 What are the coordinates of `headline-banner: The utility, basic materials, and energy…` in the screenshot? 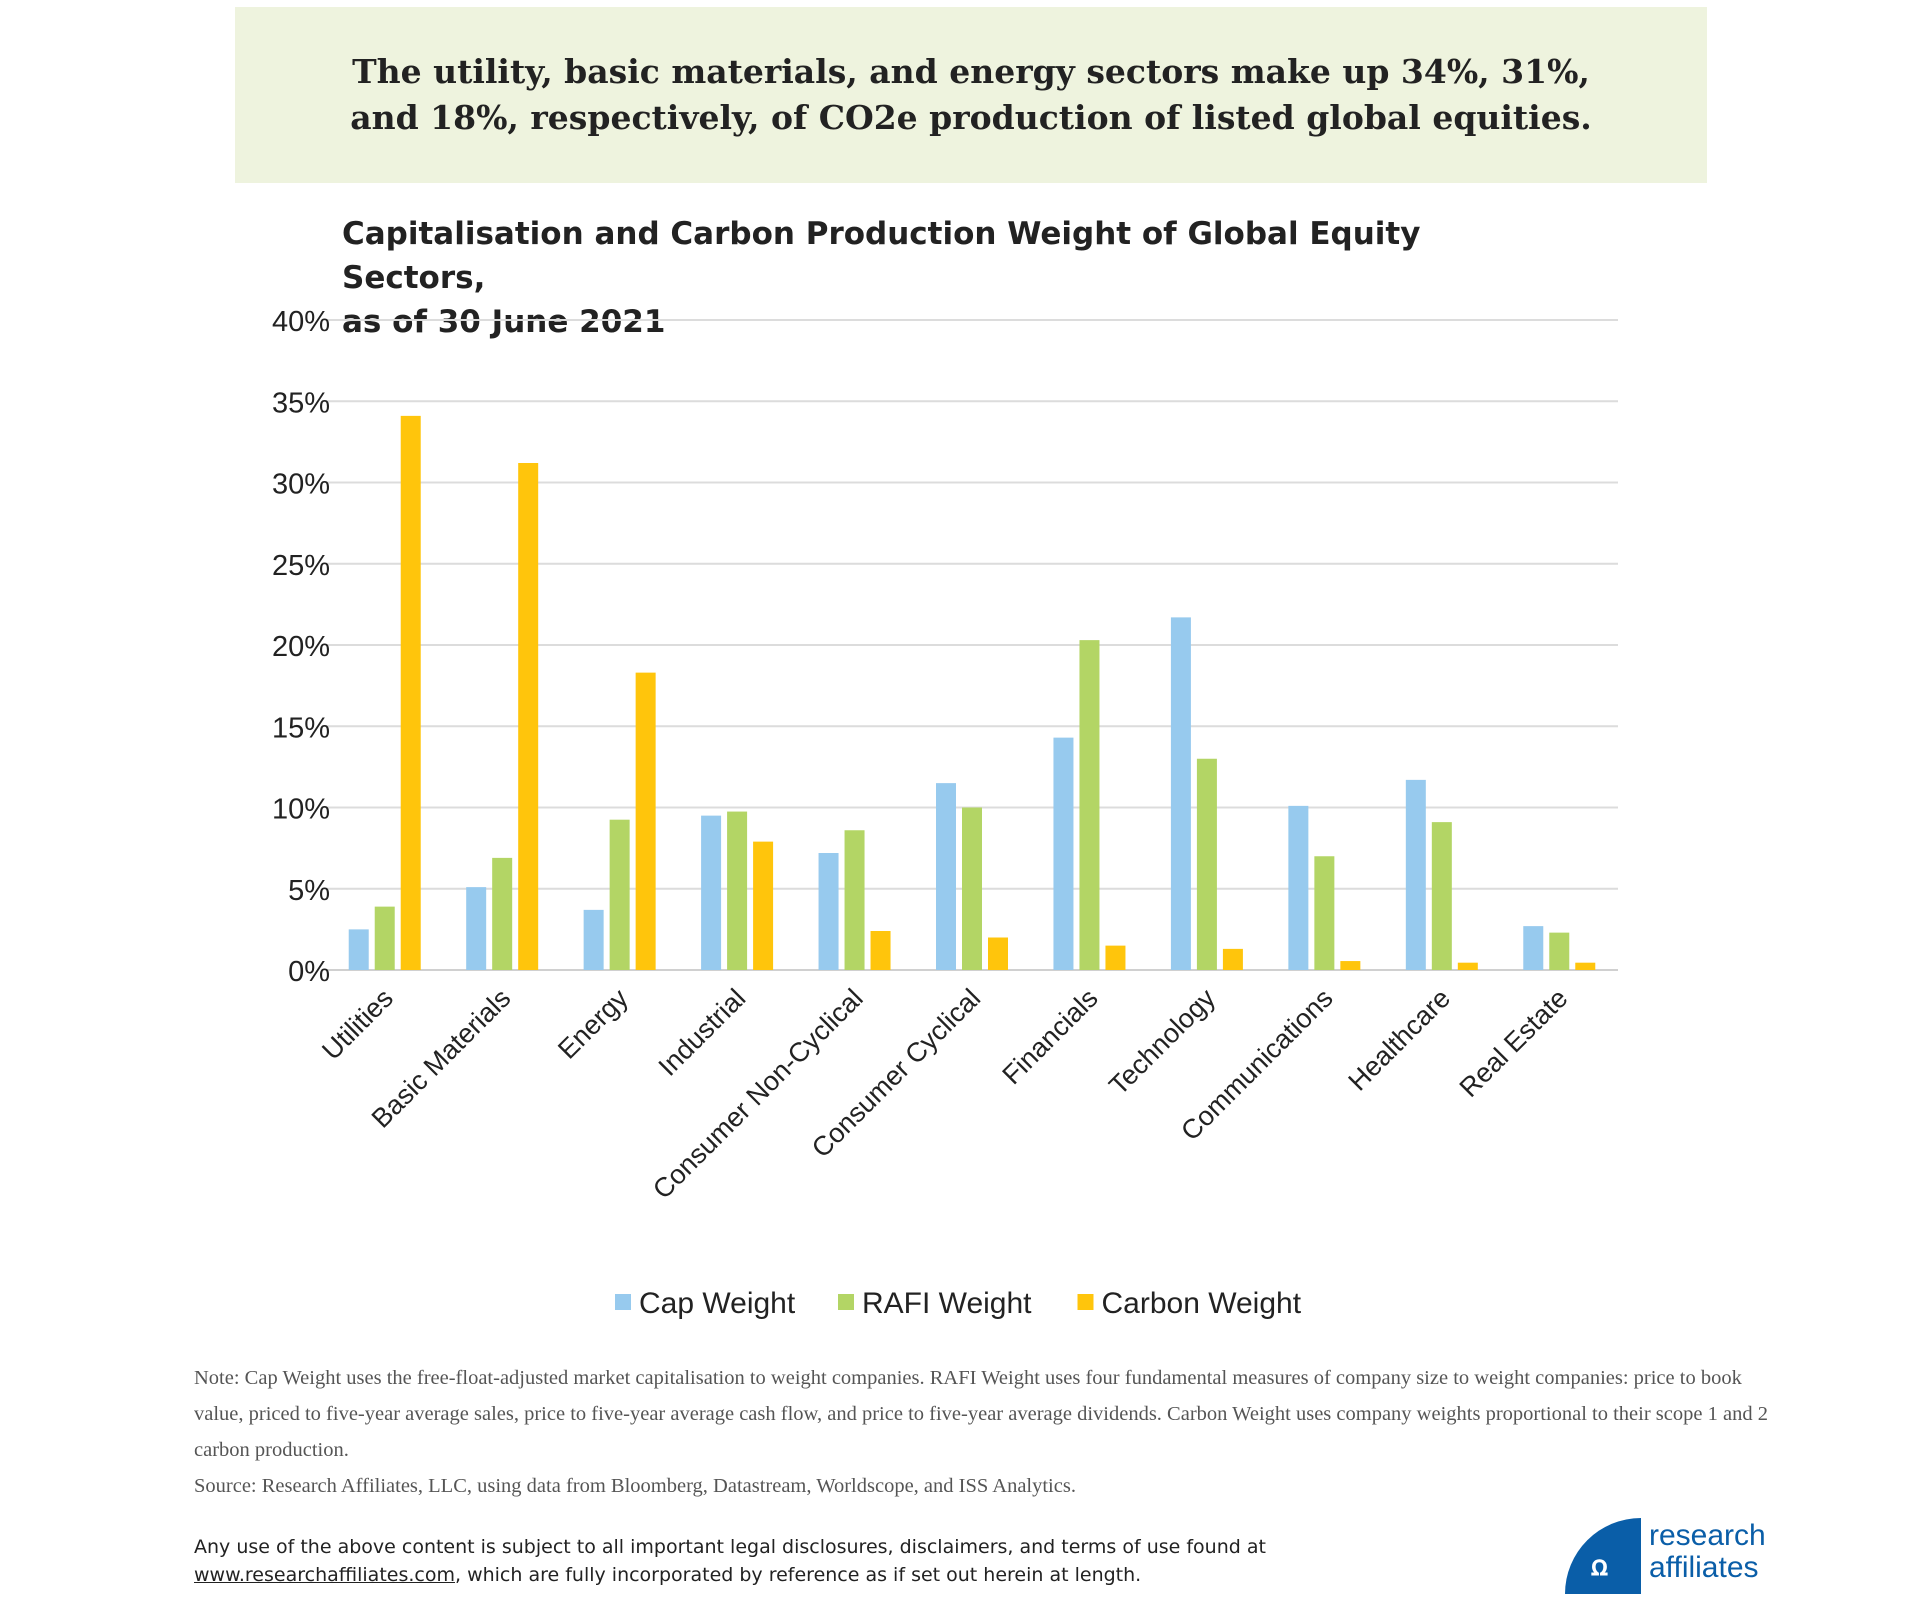 It's located at (971, 95).